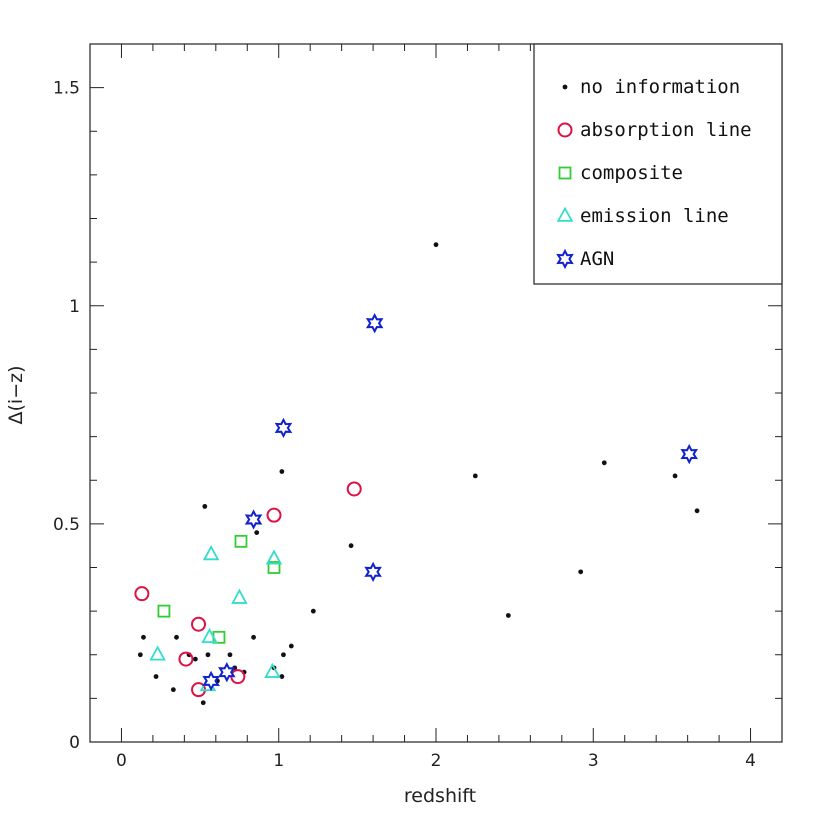 Image resolution: width=830 pixels, height=830 pixels. Describe the element at coordinates (121, 761) in the screenshot. I see `x-tick-label: 0` at that location.